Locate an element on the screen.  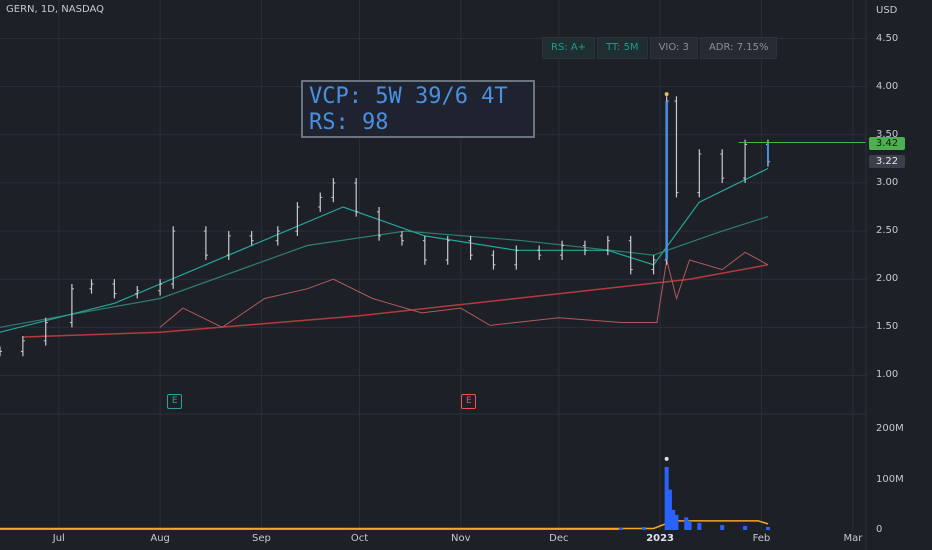
x-tick-label: Aug is located at coordinates (160, 538).